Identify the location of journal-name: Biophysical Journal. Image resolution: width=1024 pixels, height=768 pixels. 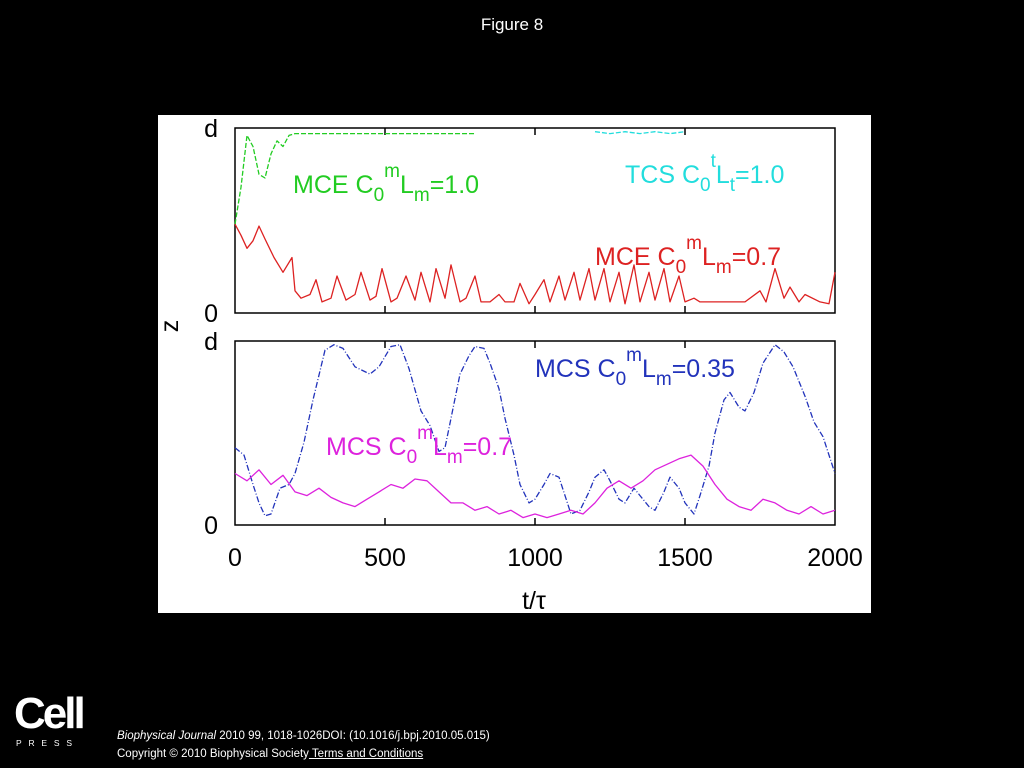
(167, 736).